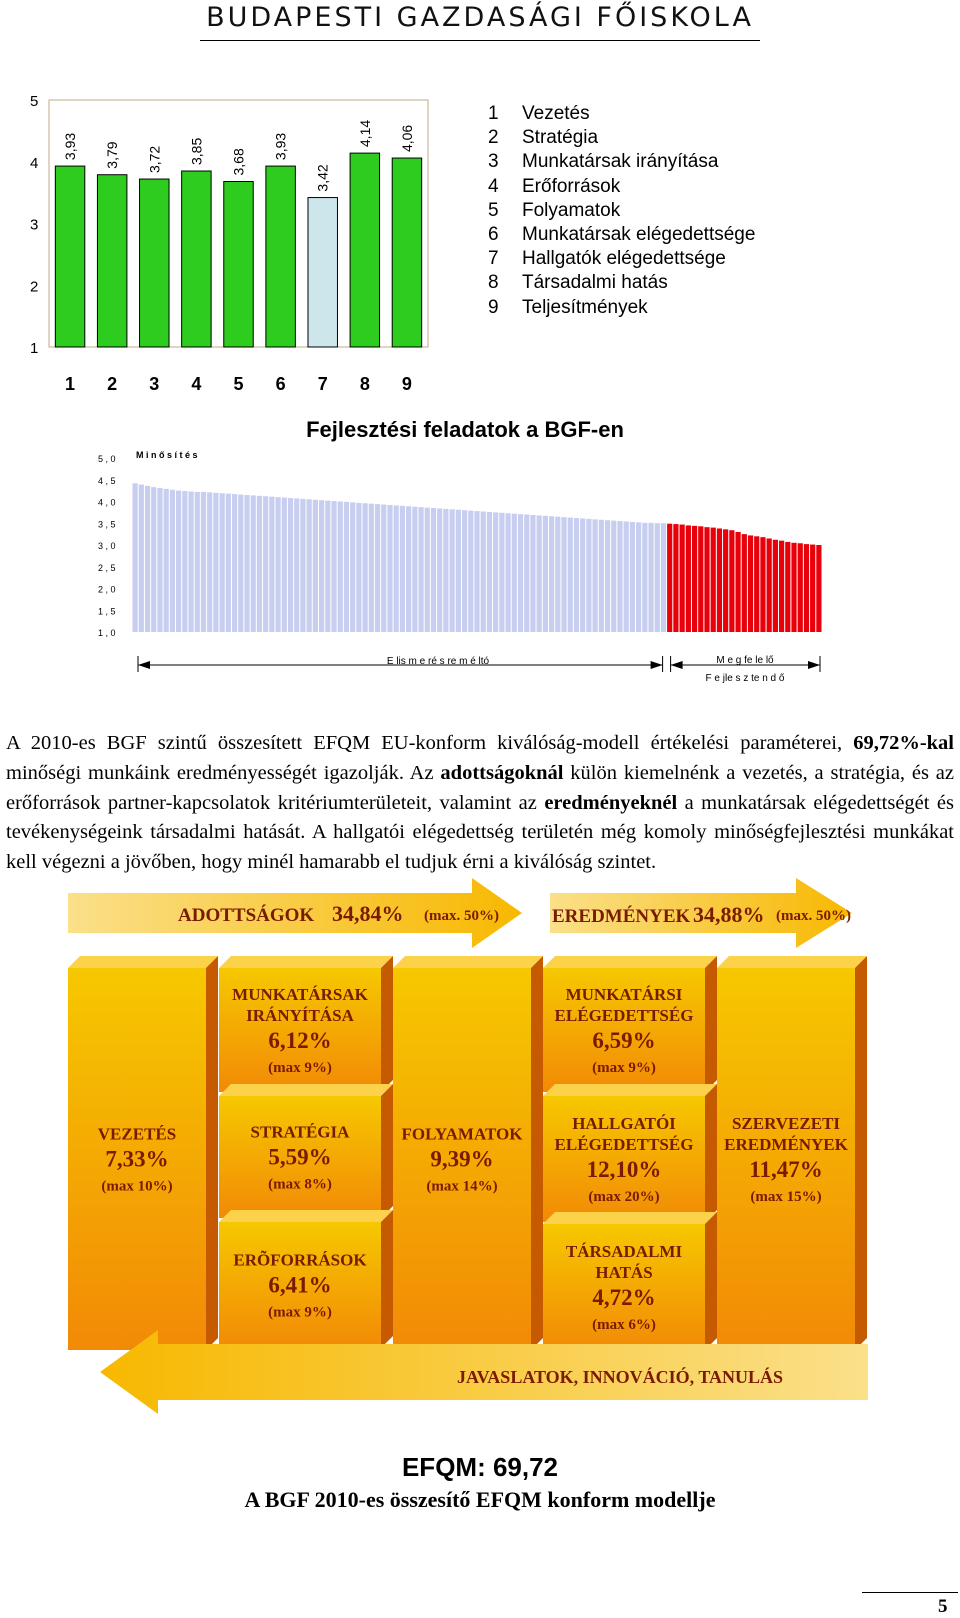 This screenshot has width=960, height=1618. I want to click on box-value: 6,12%, so click(299, 1040).